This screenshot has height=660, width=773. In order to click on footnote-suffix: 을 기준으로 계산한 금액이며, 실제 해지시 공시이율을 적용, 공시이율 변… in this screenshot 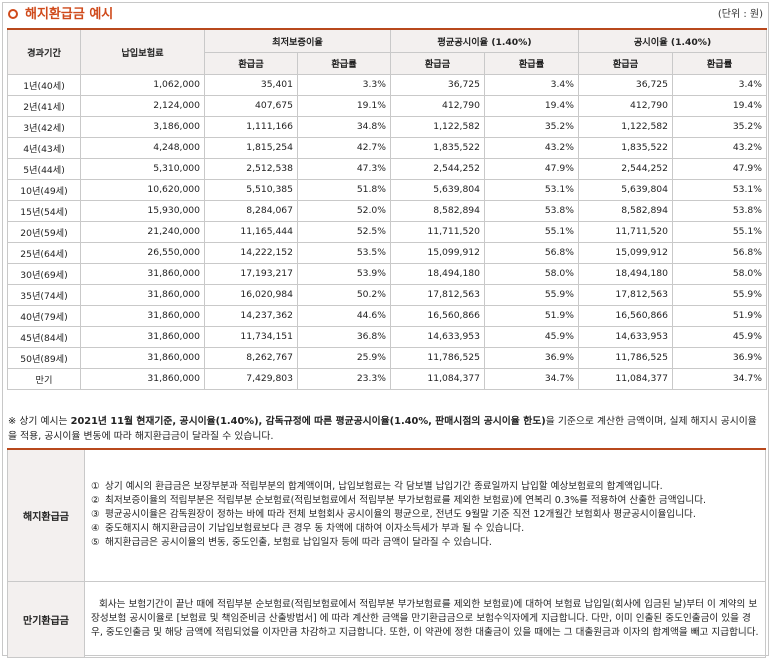, I will do `click(382, 429)`.